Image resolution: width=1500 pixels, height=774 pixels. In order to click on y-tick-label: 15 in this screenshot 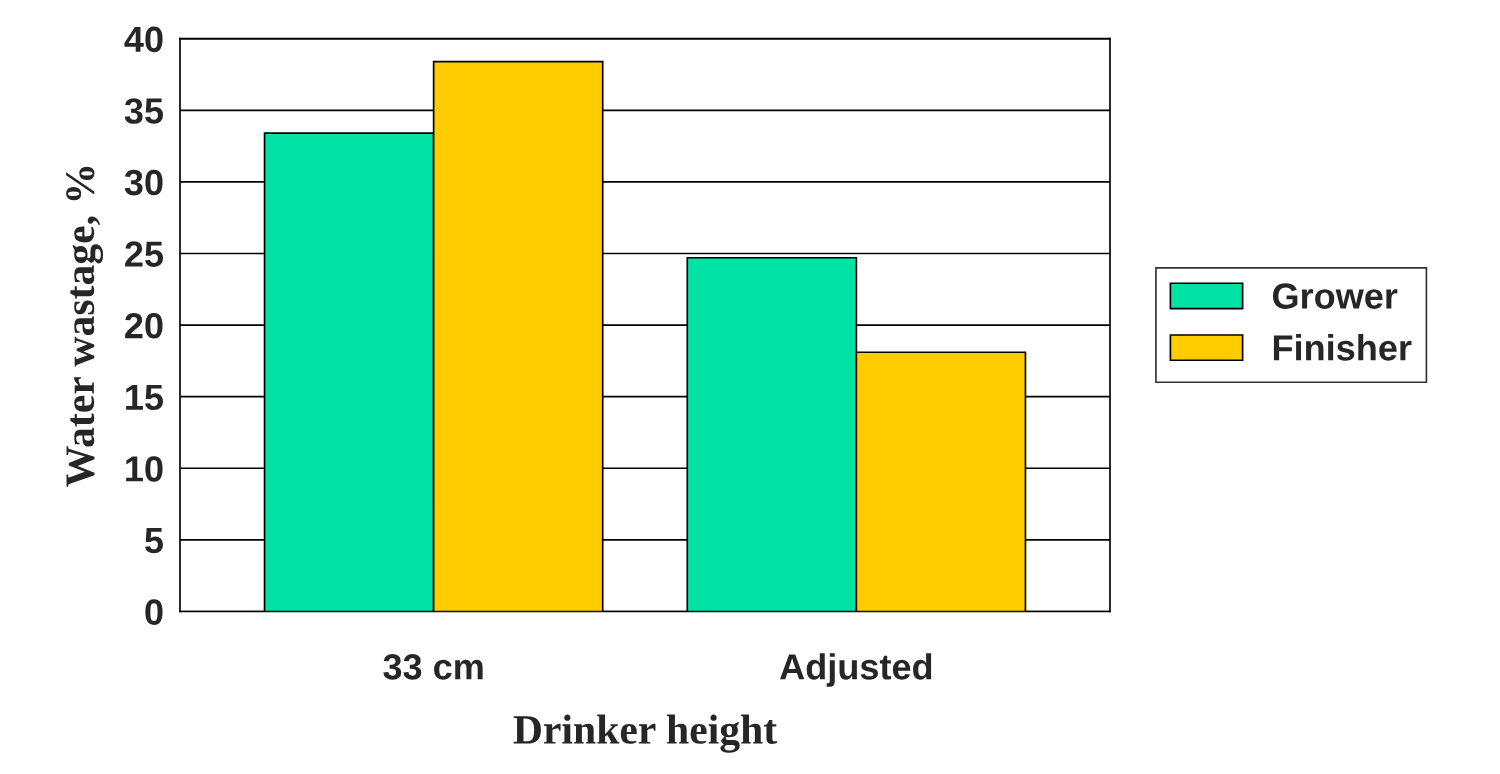, I will do `click(145, 397)`.